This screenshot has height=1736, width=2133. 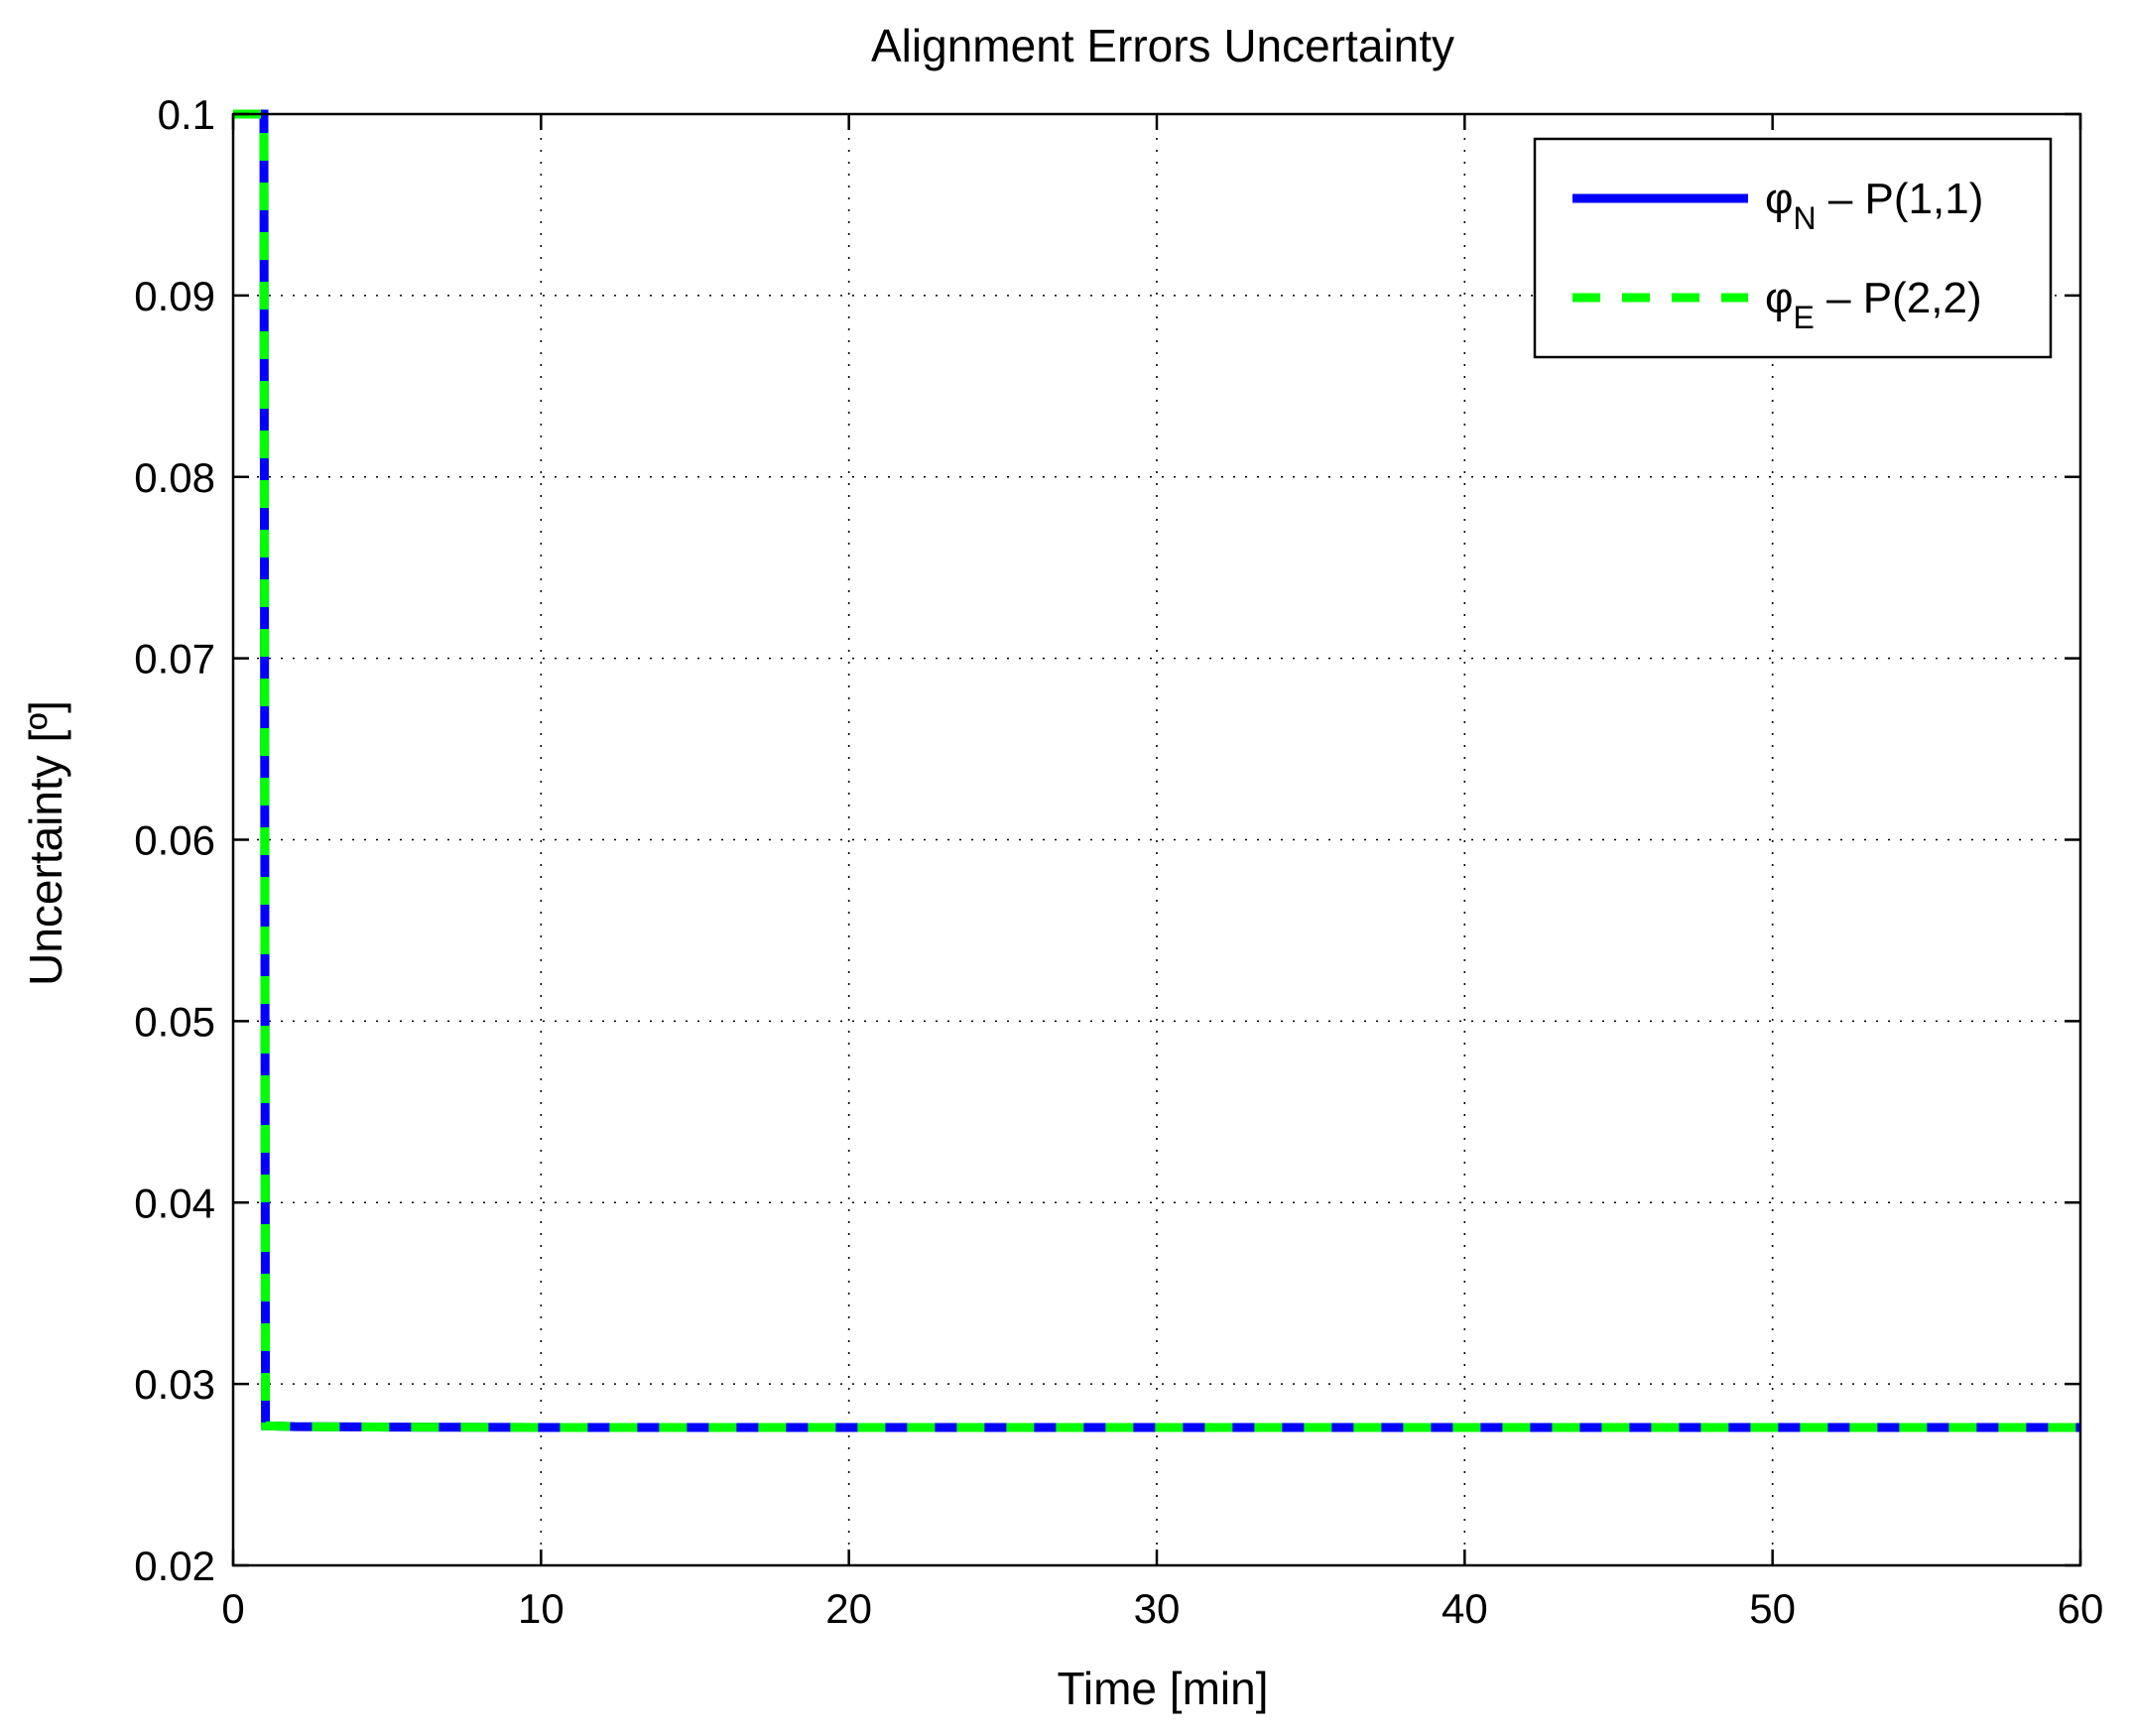 I want to click on y-tick-label: 0.1, so click(x=186, y=114).